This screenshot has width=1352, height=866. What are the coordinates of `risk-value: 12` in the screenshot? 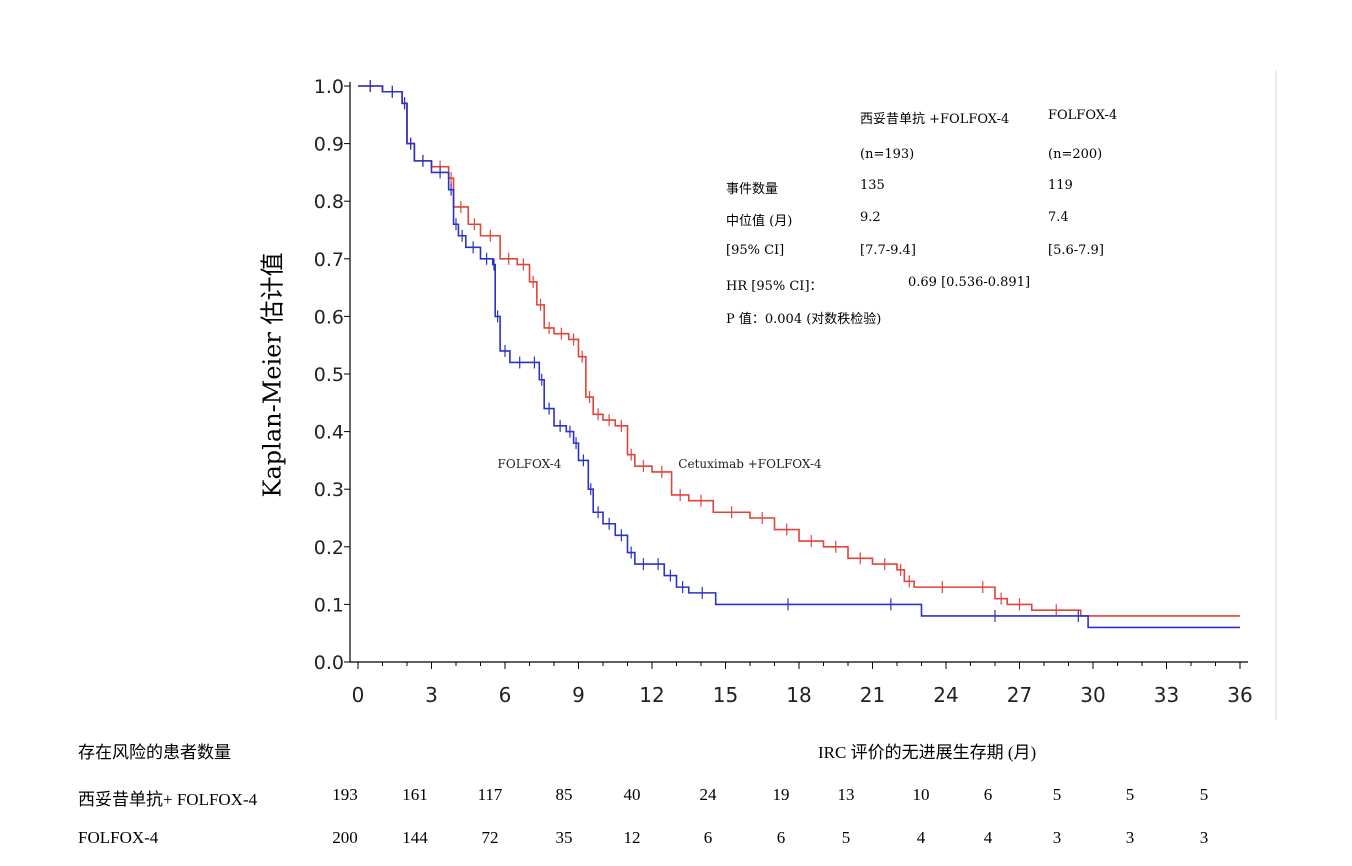 It's located at (632, 837).